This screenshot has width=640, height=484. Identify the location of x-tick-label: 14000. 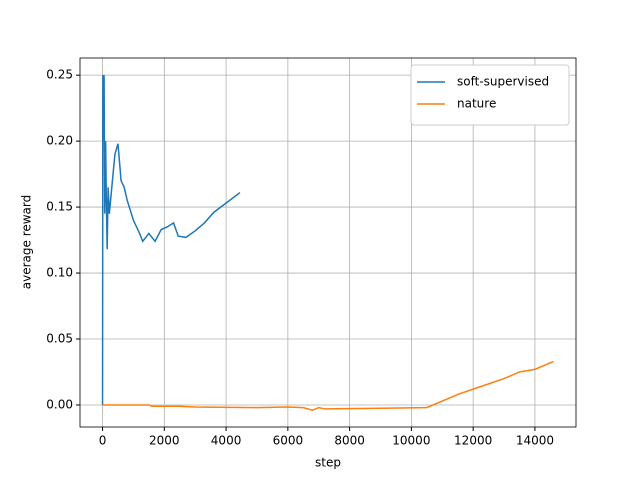
(535, 441).